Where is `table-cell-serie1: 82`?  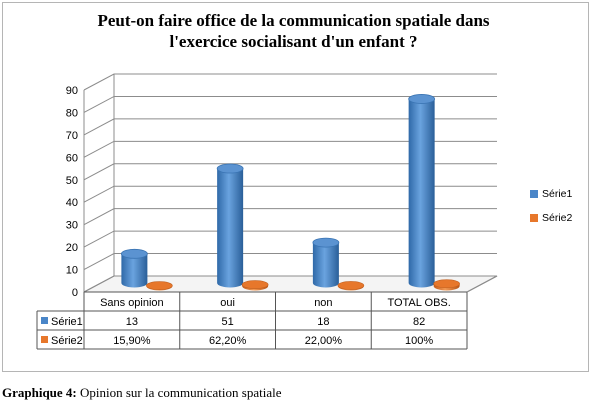
table-cell-serie1: 82 is located at coordinates (419, 322).